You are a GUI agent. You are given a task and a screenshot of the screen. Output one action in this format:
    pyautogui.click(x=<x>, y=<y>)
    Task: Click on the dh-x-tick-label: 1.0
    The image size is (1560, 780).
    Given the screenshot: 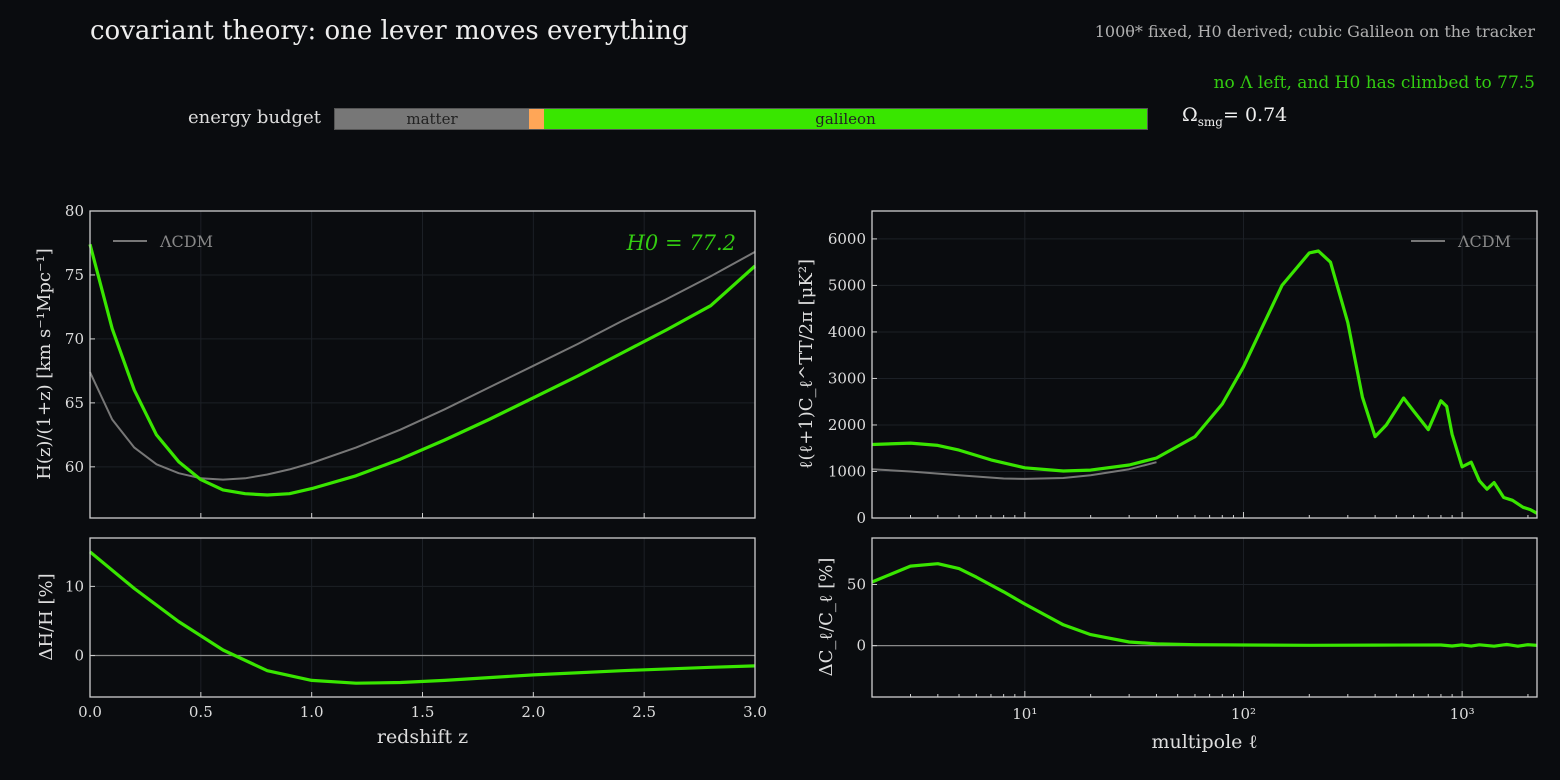 What is the action you would take?
    pyautogui.click(x=312, y=712)
    